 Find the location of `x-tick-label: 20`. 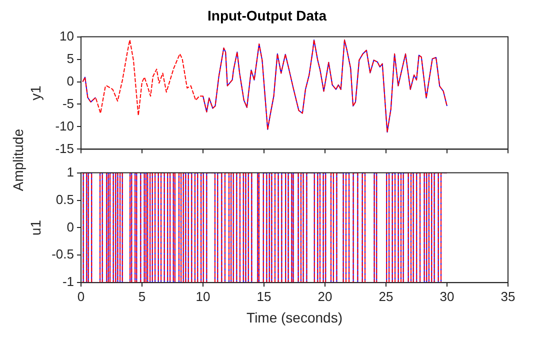

x-tick-label: 20 is located at coordinates (325, 296).